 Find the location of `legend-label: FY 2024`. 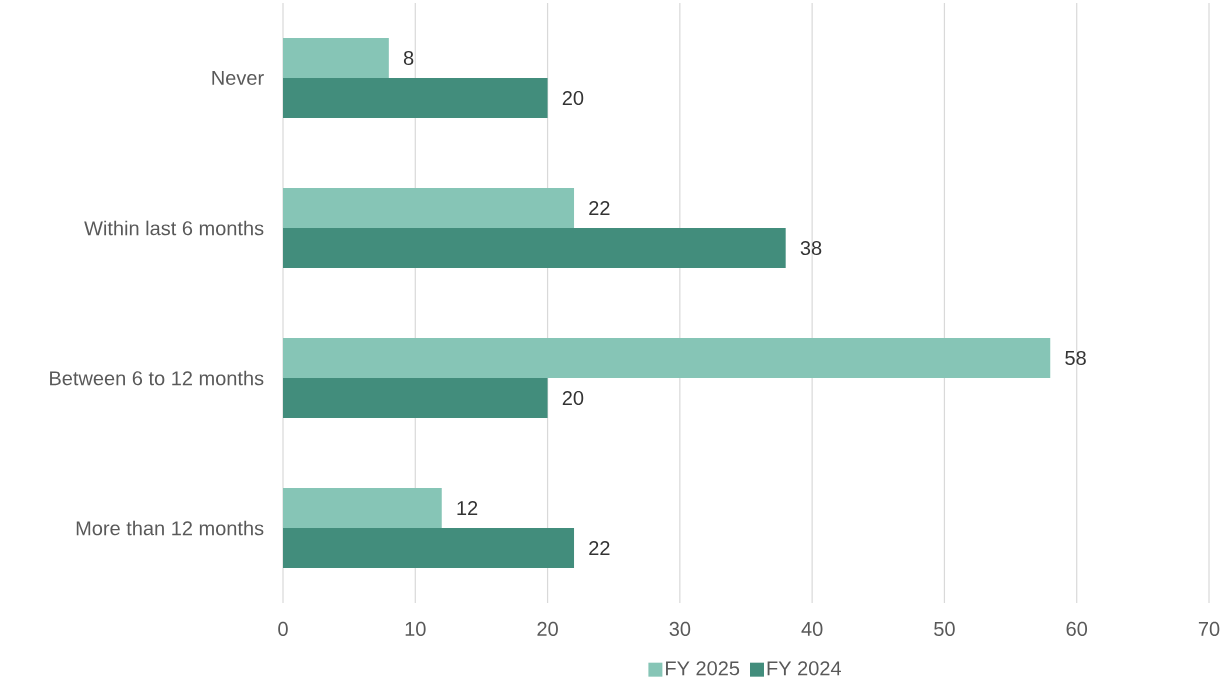

legend-label: FY 2024 is located at coordinates (804, 668).